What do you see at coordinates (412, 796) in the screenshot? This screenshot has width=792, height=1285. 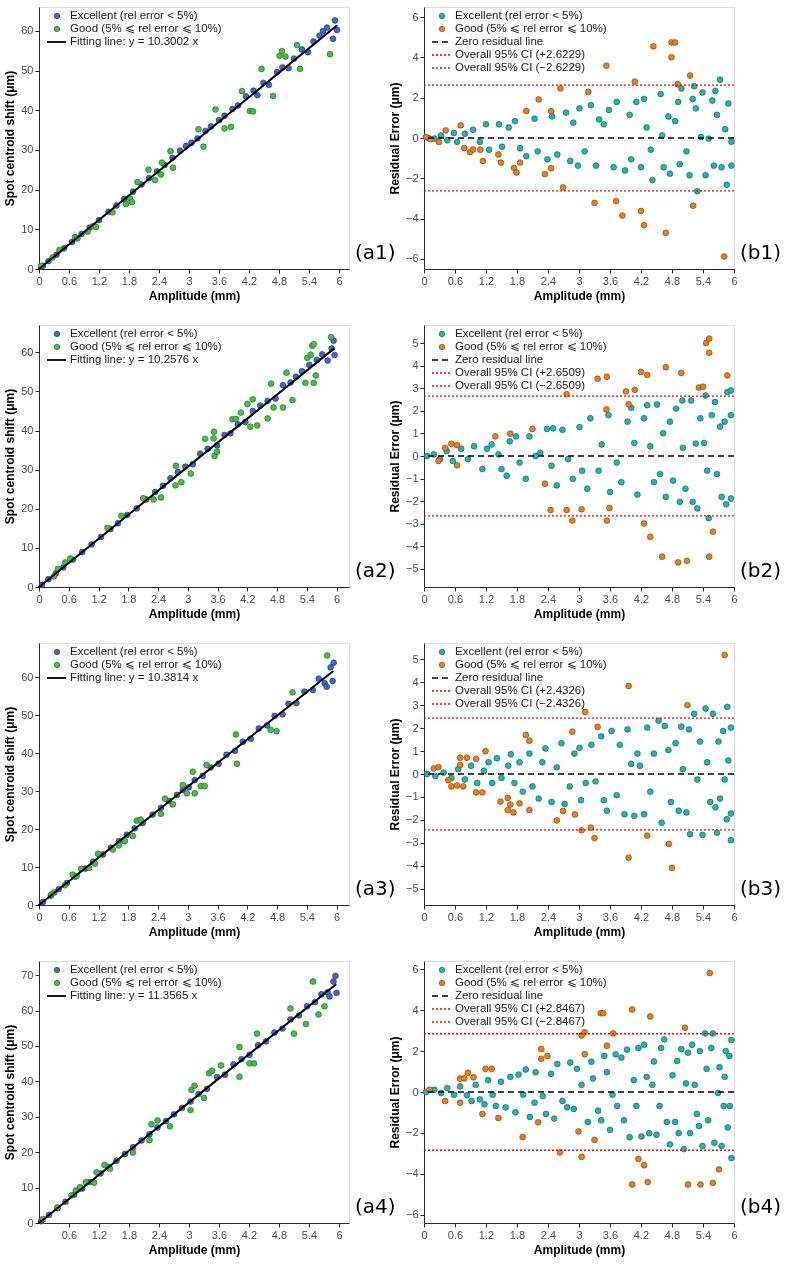 I see `y-tick-label: −1` at bounding box center [412, 796].